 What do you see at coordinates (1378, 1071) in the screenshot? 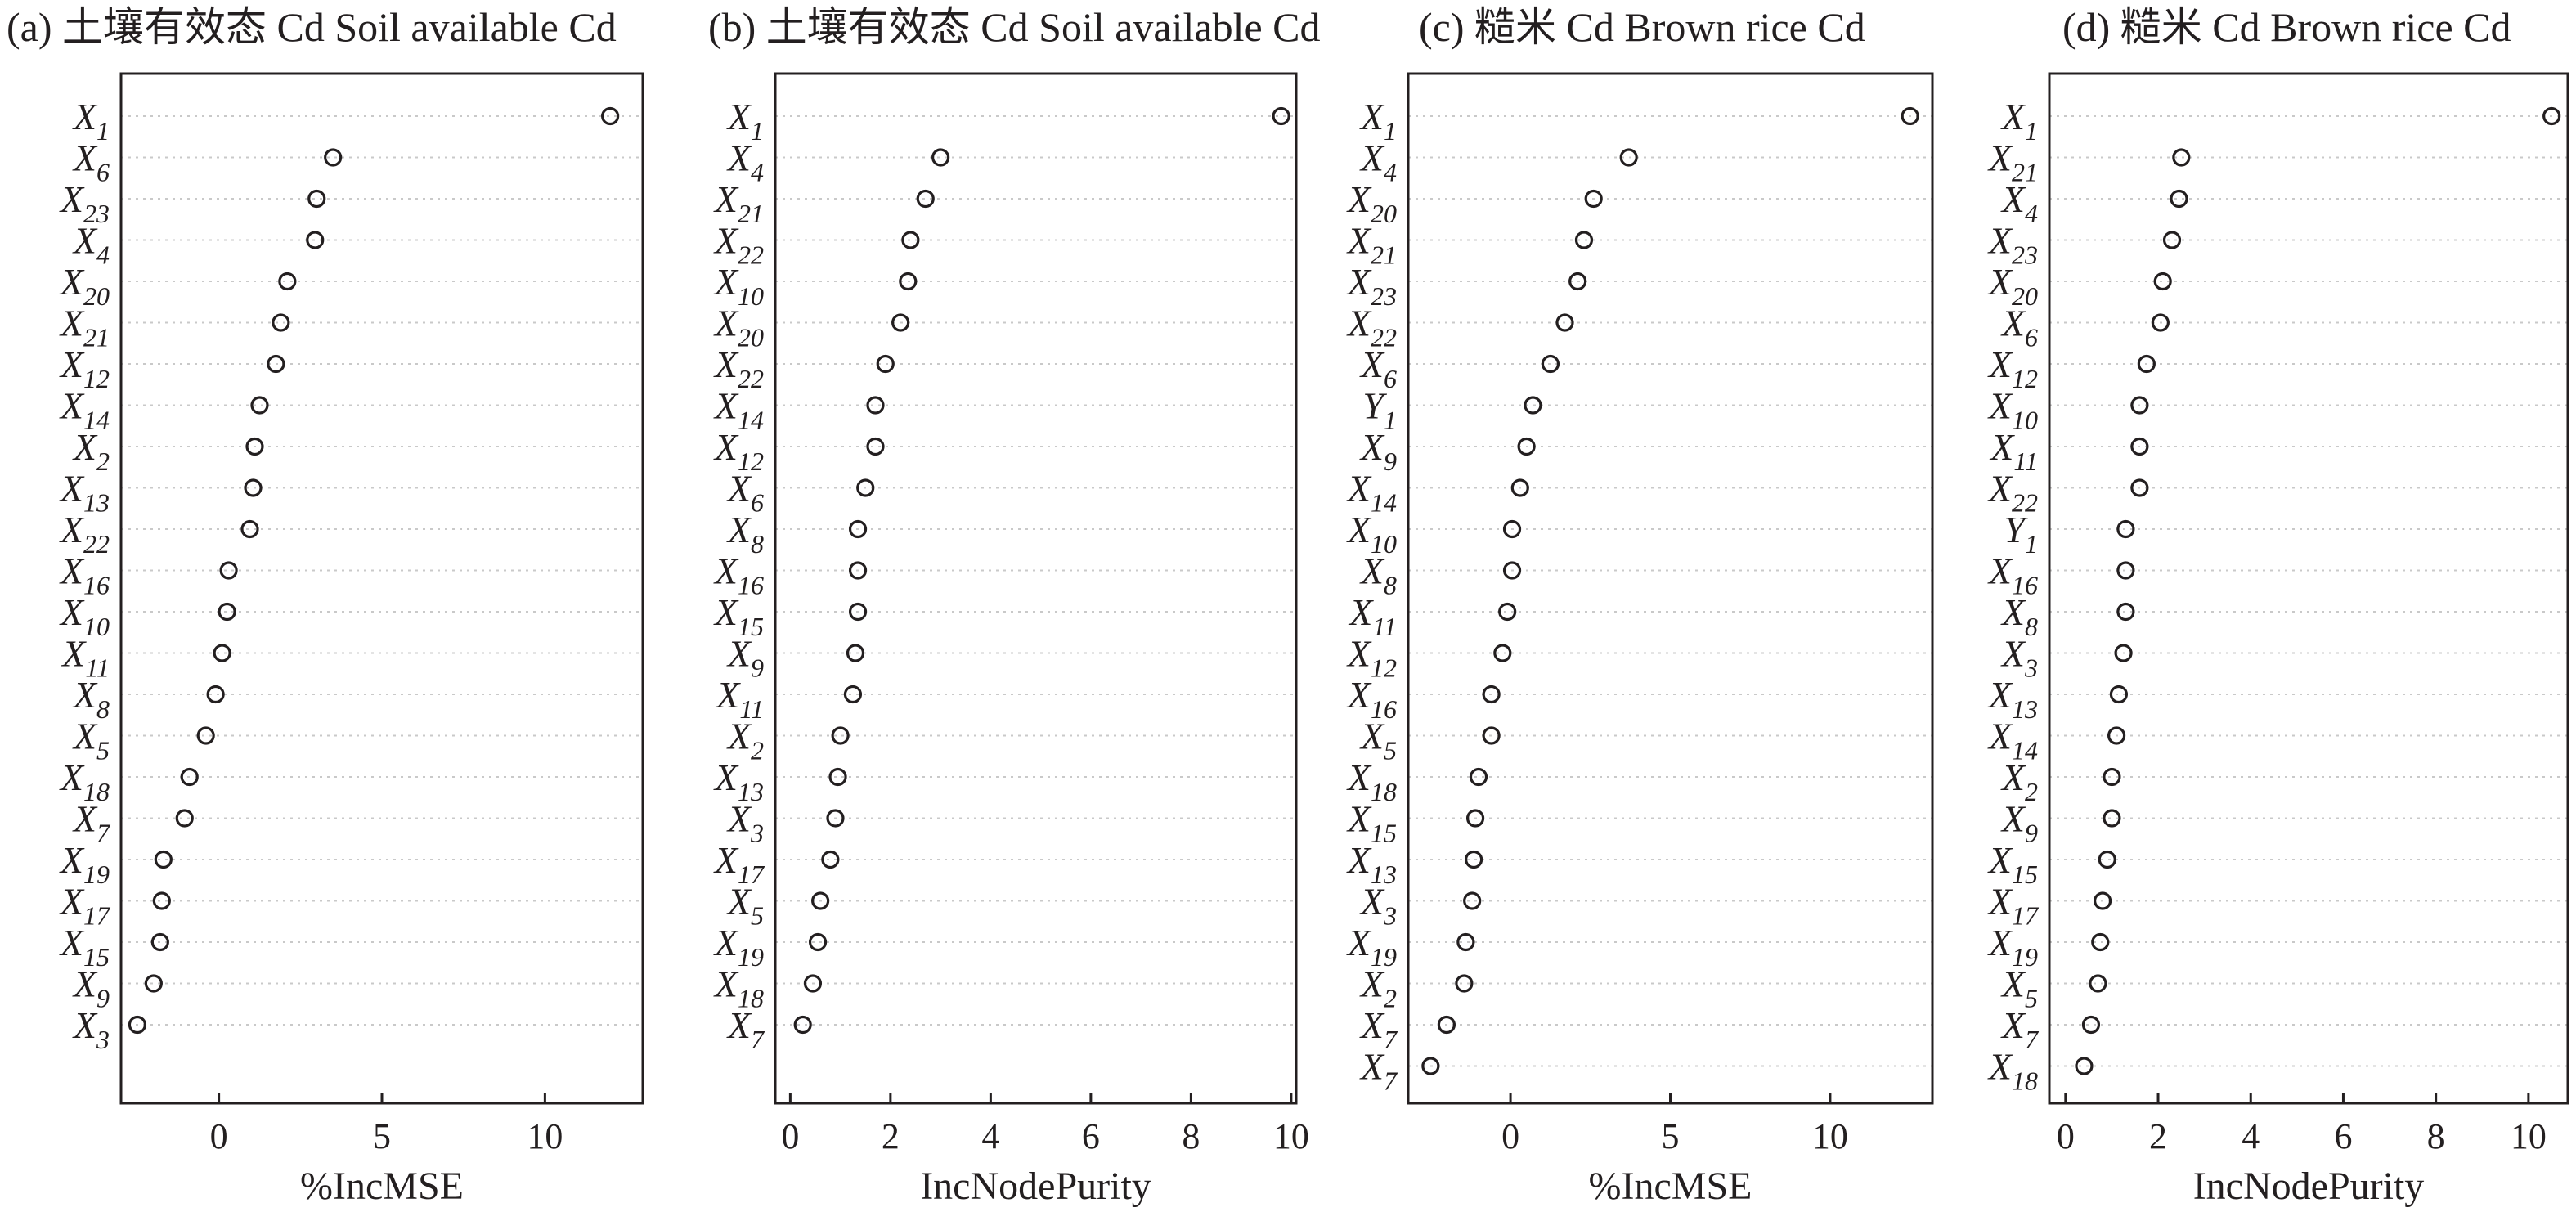
I see `y-tick-label: X7` at bounding box center [1378, 1071].